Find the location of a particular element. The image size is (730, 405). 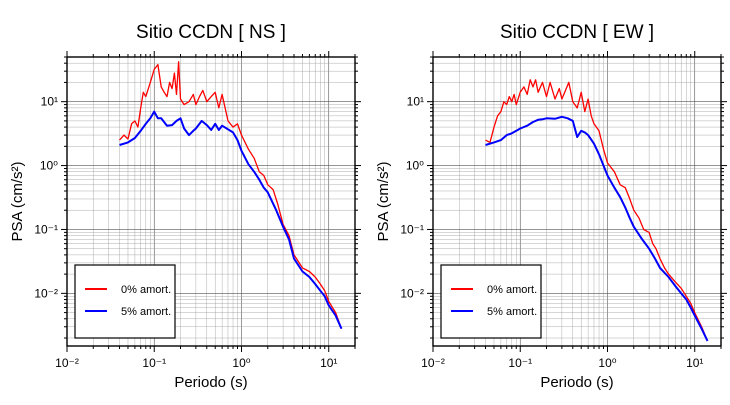

chart-title: Sitio CCDN [ EW ] is located at coordinates (577, 32).